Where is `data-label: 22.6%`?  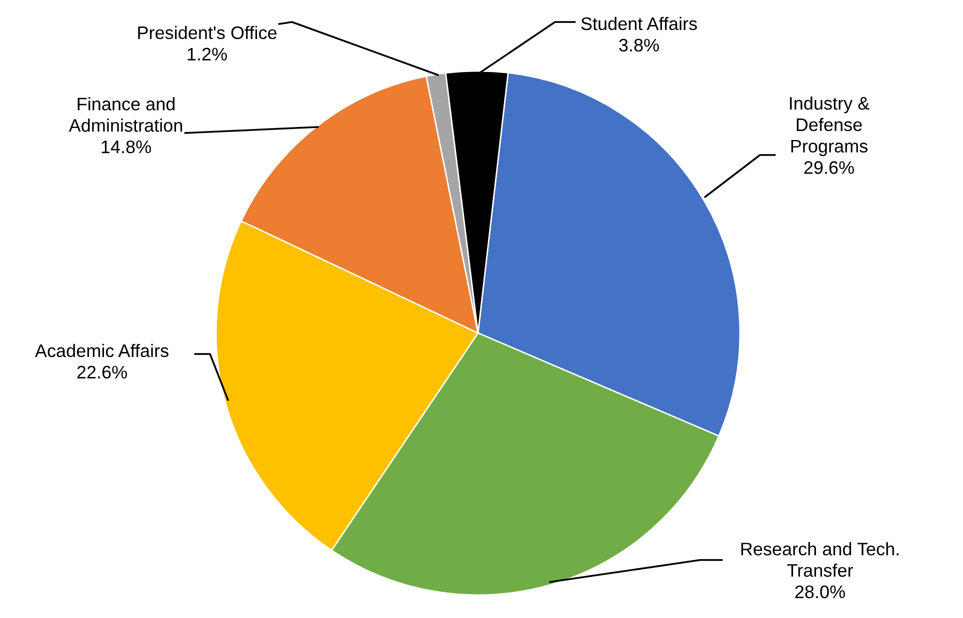
data-label: 22.6% is located at coordinates (102, 372).